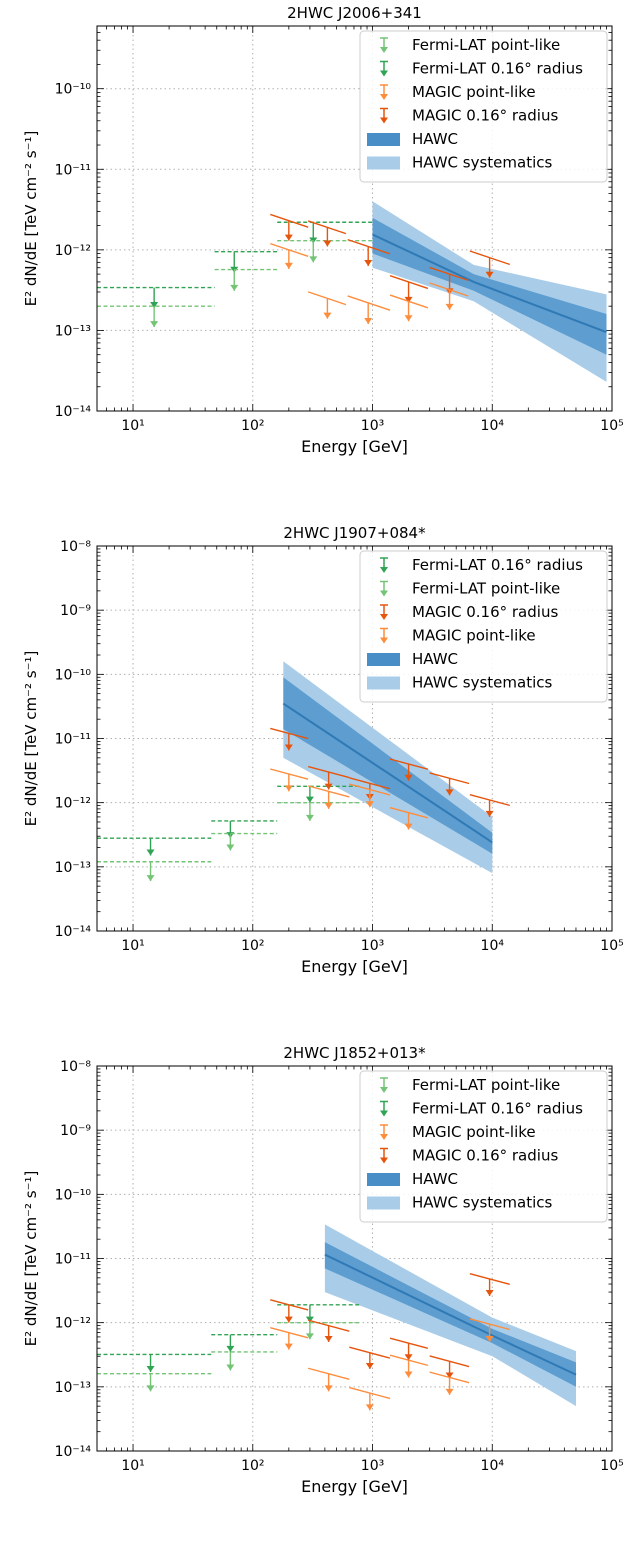 The height and width of the screenshot is (1560, 629). I want to click on legend-item: HAWC systematics, so click(460, 683).